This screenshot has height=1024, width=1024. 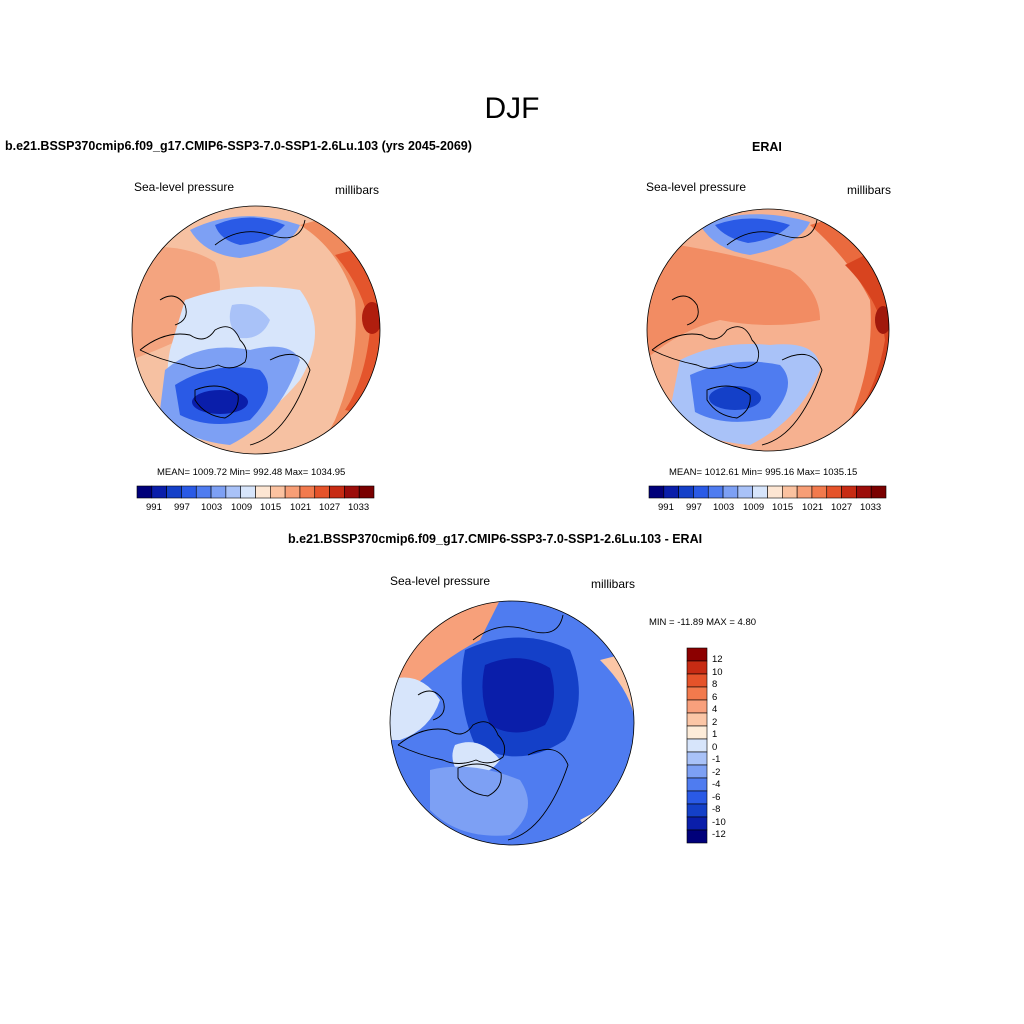 I want to click on diff-cb-tick: 8, so click(x=715, y=684).